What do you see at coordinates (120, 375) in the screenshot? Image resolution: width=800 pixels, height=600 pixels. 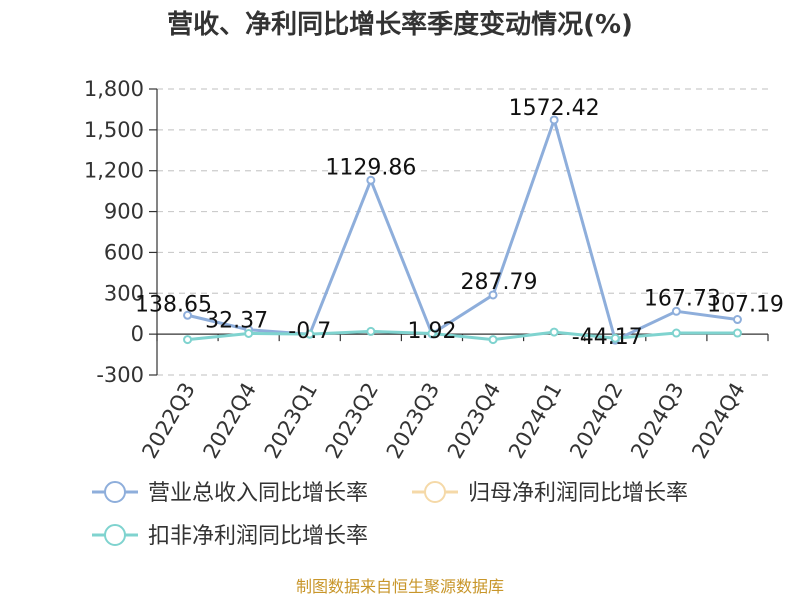 I see `y-tick-label: -300` at bounding box center [120, 375].